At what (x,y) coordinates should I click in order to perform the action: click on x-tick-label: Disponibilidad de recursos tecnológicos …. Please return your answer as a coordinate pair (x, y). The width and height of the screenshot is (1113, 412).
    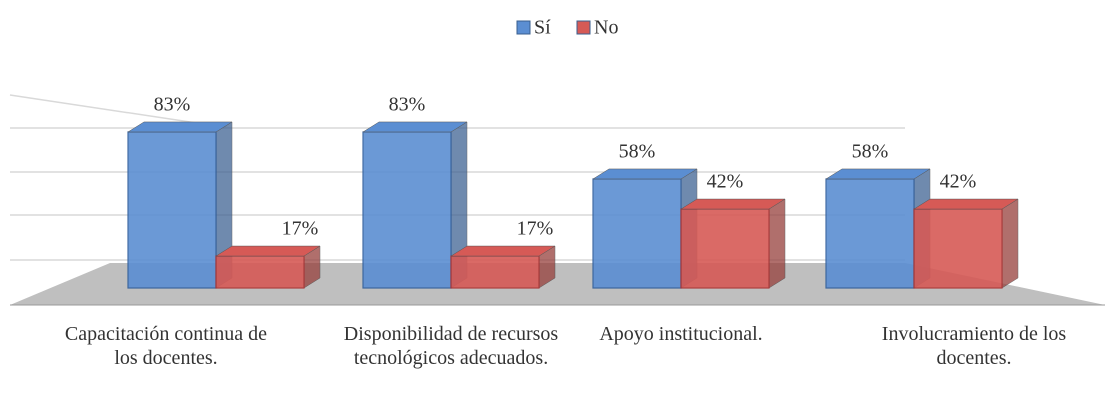
    Looking at the image, I should click on (451, 346).